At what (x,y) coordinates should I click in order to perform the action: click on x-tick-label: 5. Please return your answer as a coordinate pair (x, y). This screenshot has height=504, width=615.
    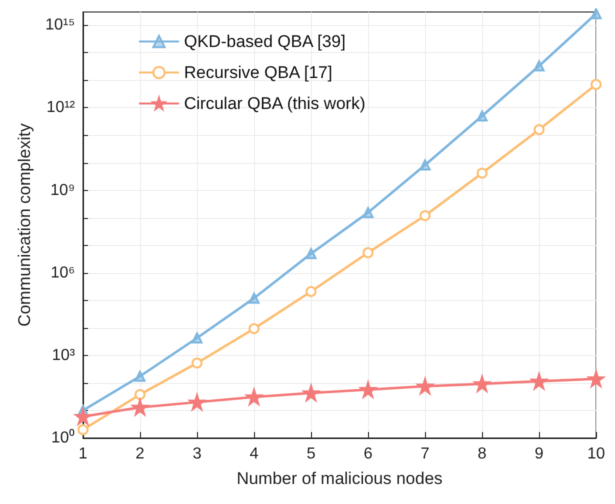
    Looking at the image, I should click on (311, 454).